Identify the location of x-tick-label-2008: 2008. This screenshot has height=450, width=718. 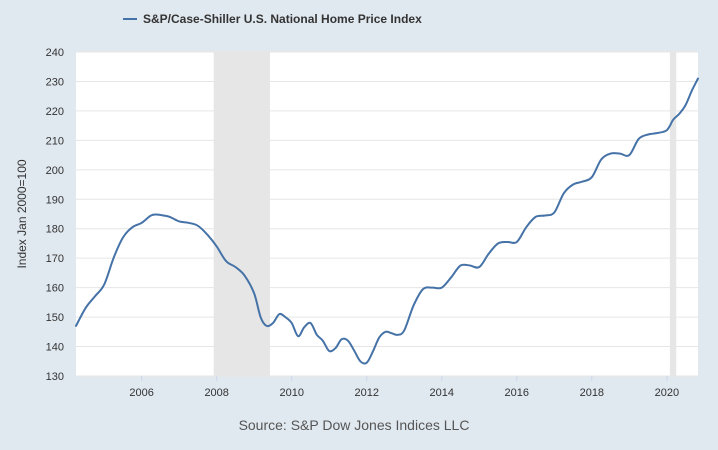
(216, 393).